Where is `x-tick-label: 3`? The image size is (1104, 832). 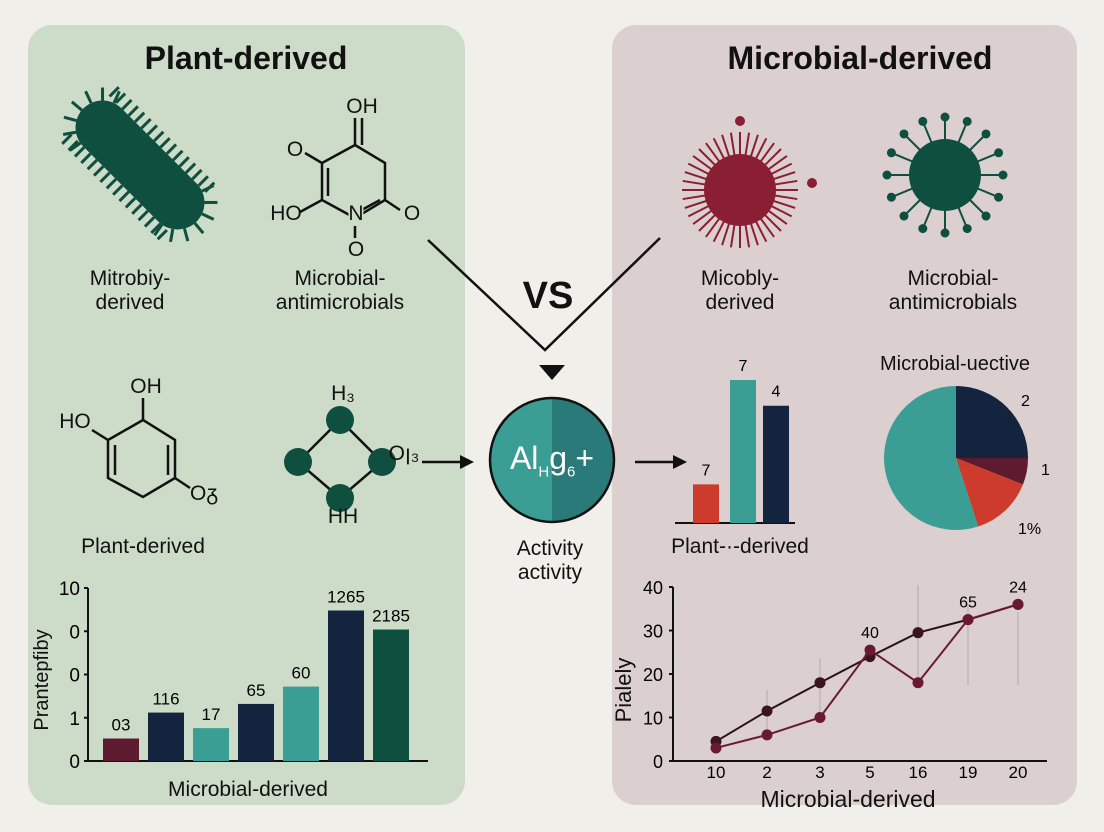
x-tick-label: 3 is located at coordinates (819, 772).